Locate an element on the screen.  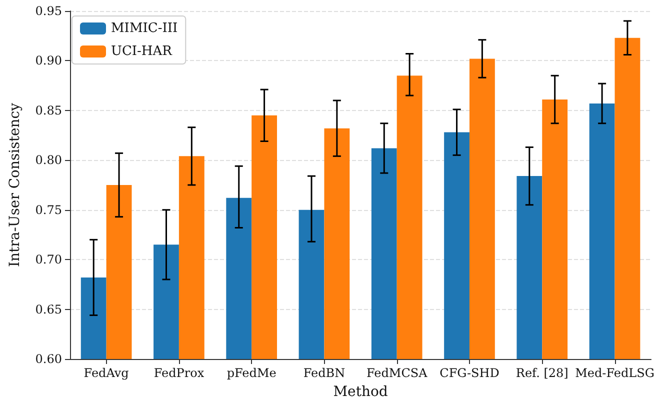
y-tick-label: 0.85 is located at coordinates (48, 110).